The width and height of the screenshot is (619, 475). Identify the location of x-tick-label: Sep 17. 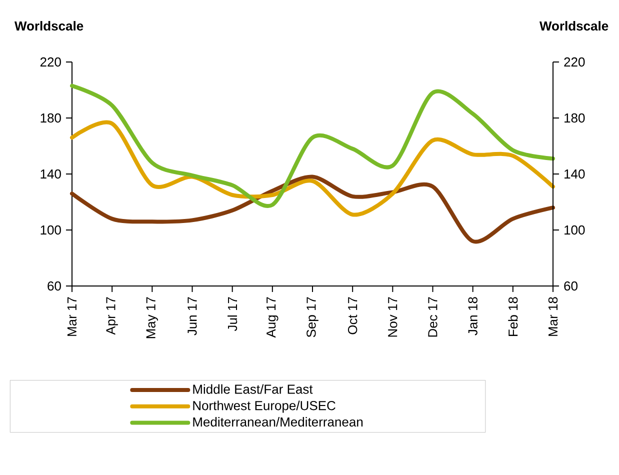
(312, 317).